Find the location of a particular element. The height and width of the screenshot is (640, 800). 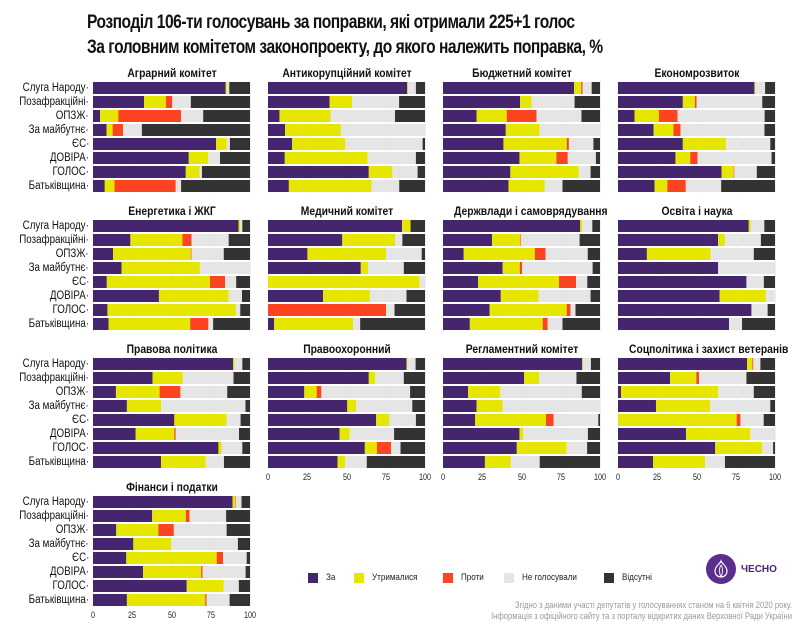

y-tick-label: ОПЗЖ· is located at coordinates (72, 116).